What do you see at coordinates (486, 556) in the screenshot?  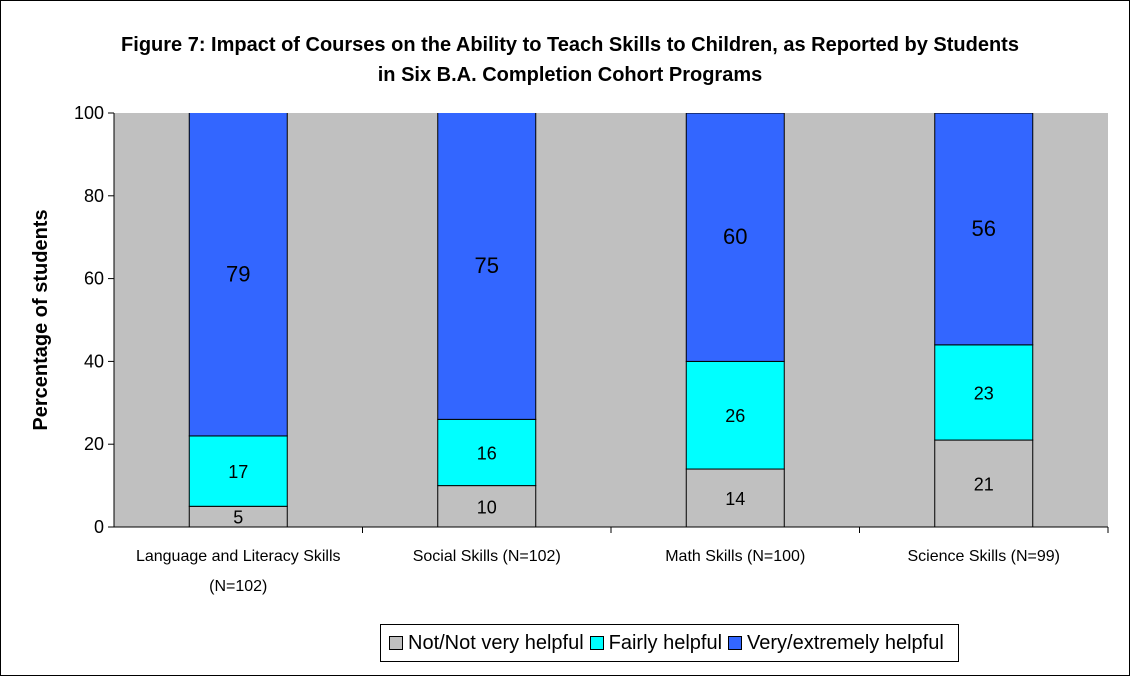 I see `x-tick-label: Social Skills (N=102)` at bounding box center [486, 556].